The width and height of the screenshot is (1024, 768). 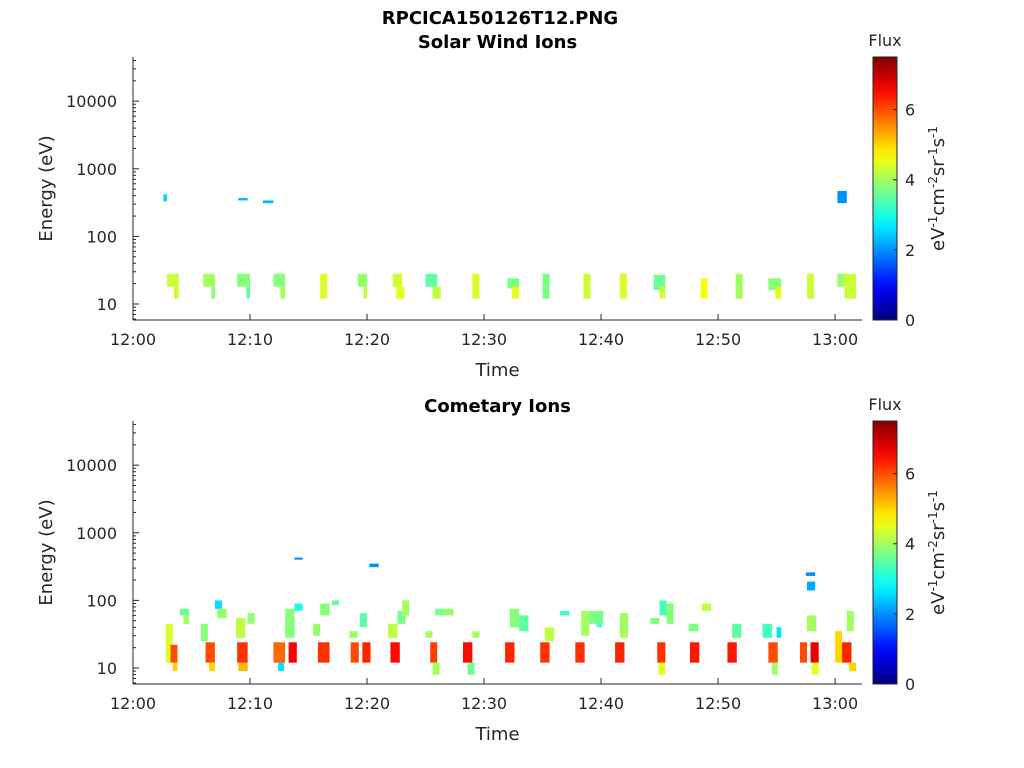 I want to click on y-tick-label: 10000, so click(x=91, y=465).